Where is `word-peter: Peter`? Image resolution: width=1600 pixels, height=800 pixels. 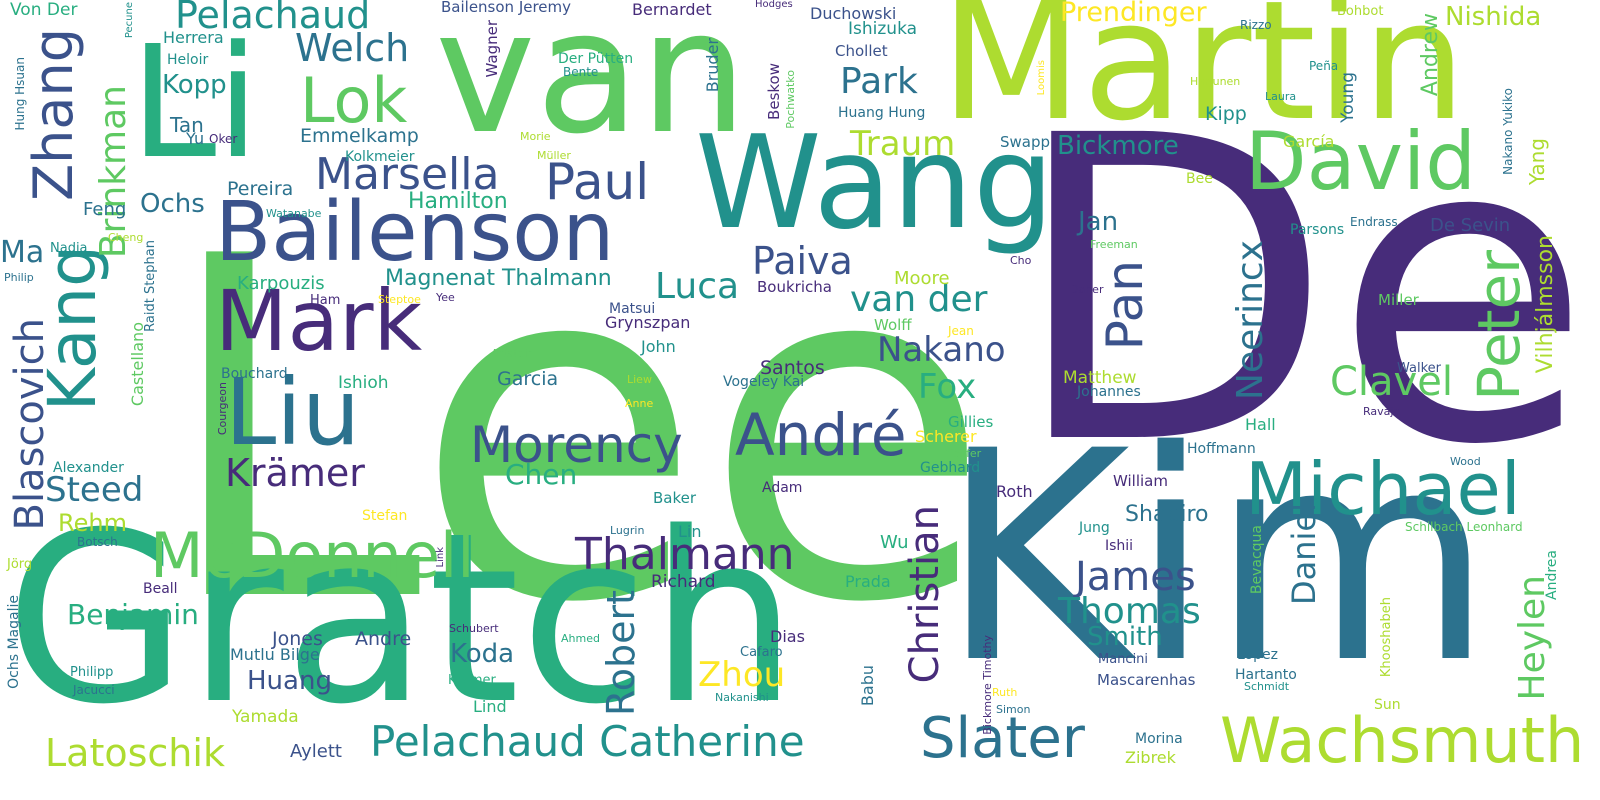 word-peter: Peter is located at coordinates (1499, 325).